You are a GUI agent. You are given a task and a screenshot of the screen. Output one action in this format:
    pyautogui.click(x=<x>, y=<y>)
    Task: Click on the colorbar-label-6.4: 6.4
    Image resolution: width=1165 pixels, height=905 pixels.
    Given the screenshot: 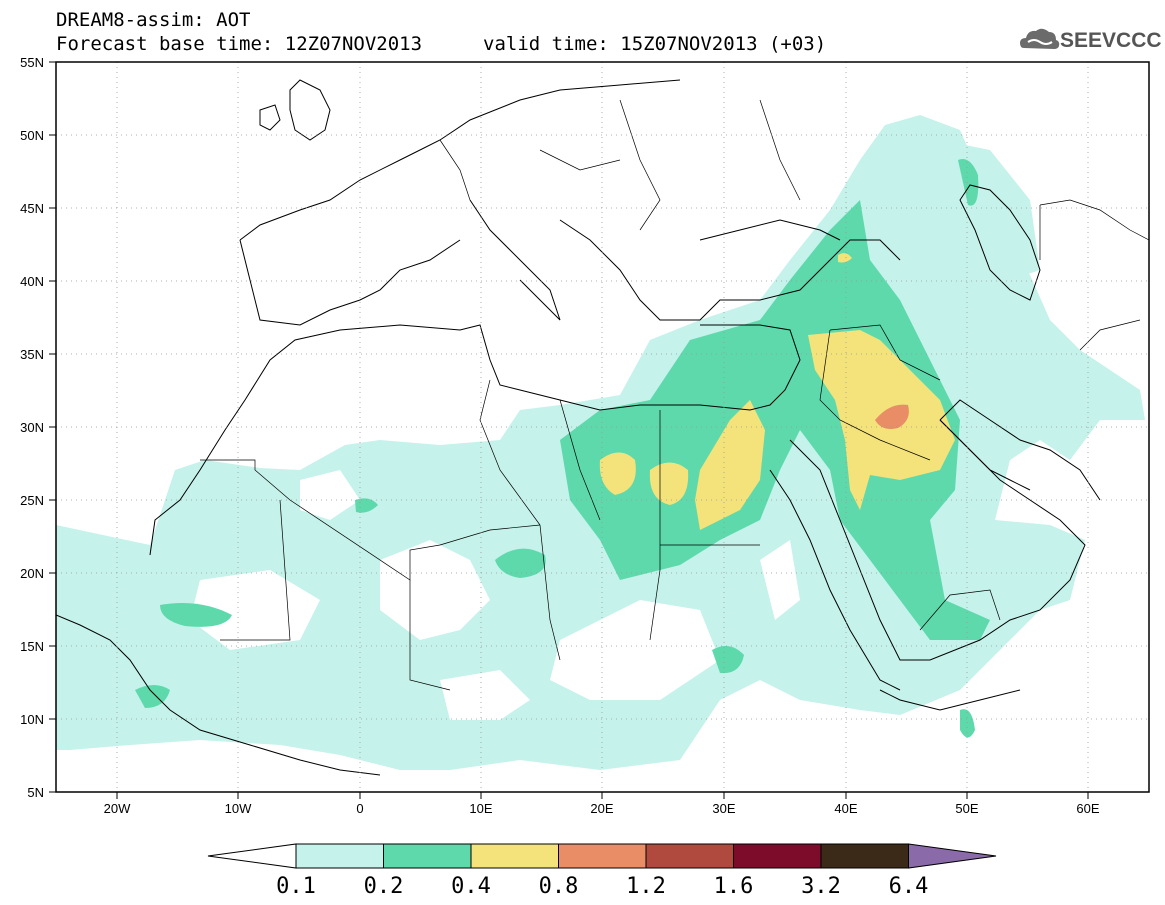 What is the action you would take?
    pyautogui.click(x=909, y=886)
    